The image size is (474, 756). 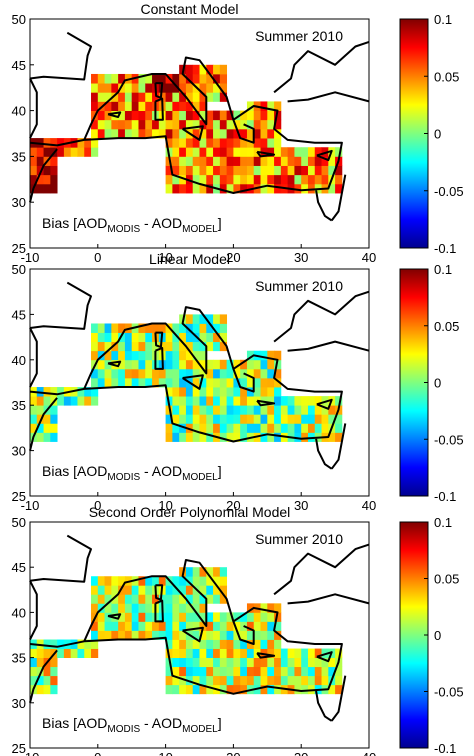 I want to click on y-tick-label: 35, so click(x=19, y=405).